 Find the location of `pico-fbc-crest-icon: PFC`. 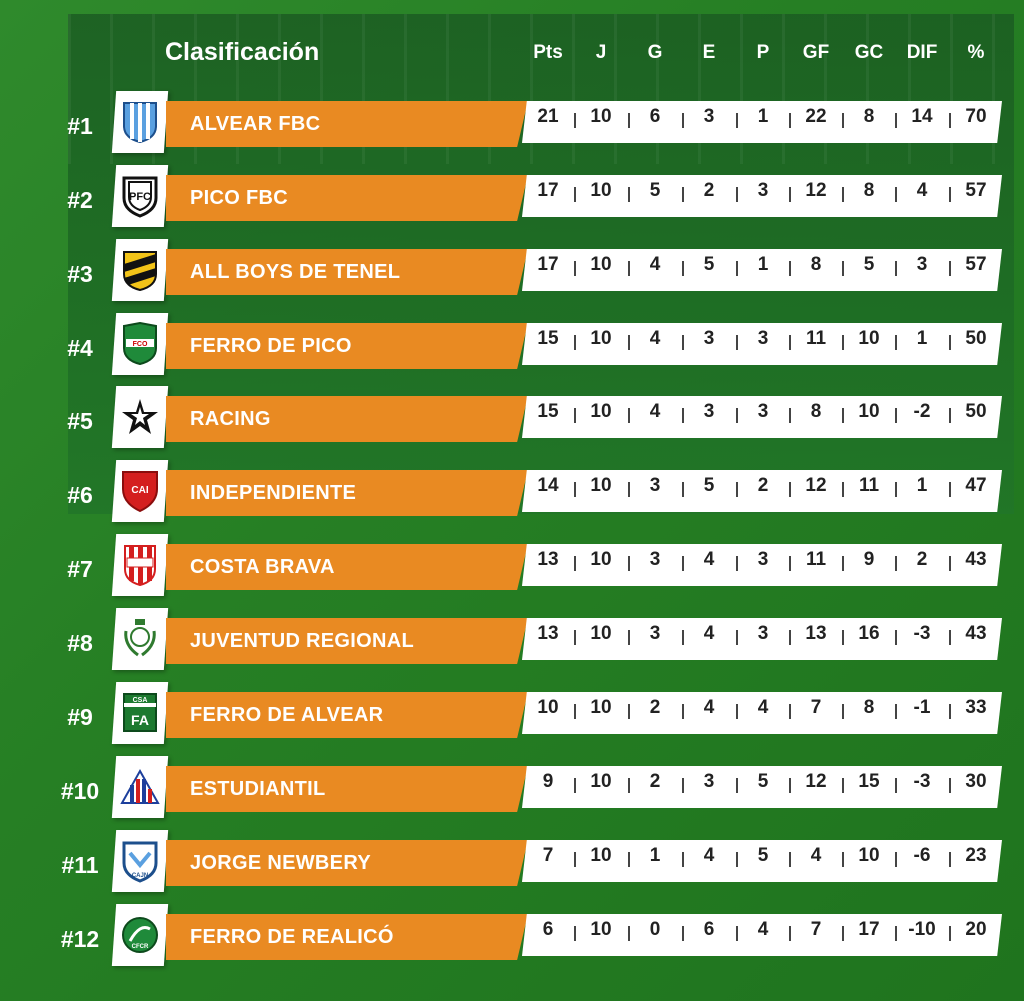

pico-fbc-crest-icon: PFC is located at coordinates (140, 196).